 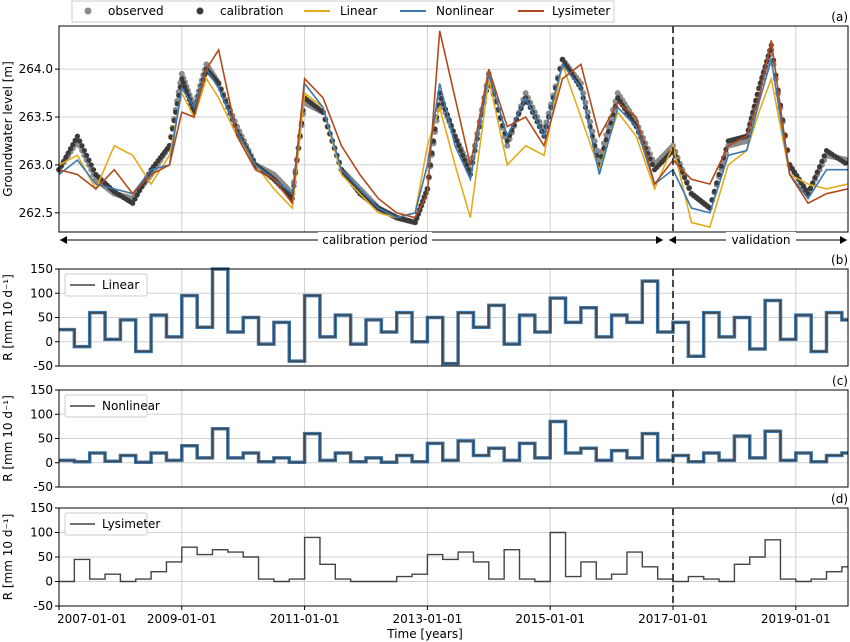 What do you see at coordinates (839, 499) in the screenshot?
I see `panel-tag: (d)` at bounding box center [839, 499].